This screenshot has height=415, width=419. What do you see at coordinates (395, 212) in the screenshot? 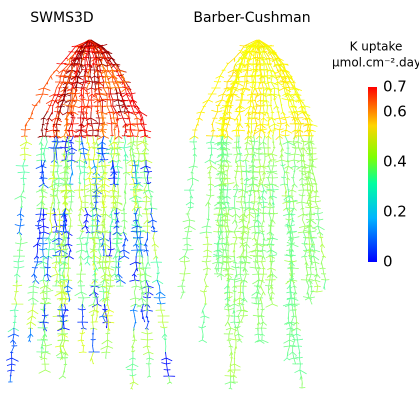
I see `colorbar-tick-label: 0.2` at bounding box center [395, 212].